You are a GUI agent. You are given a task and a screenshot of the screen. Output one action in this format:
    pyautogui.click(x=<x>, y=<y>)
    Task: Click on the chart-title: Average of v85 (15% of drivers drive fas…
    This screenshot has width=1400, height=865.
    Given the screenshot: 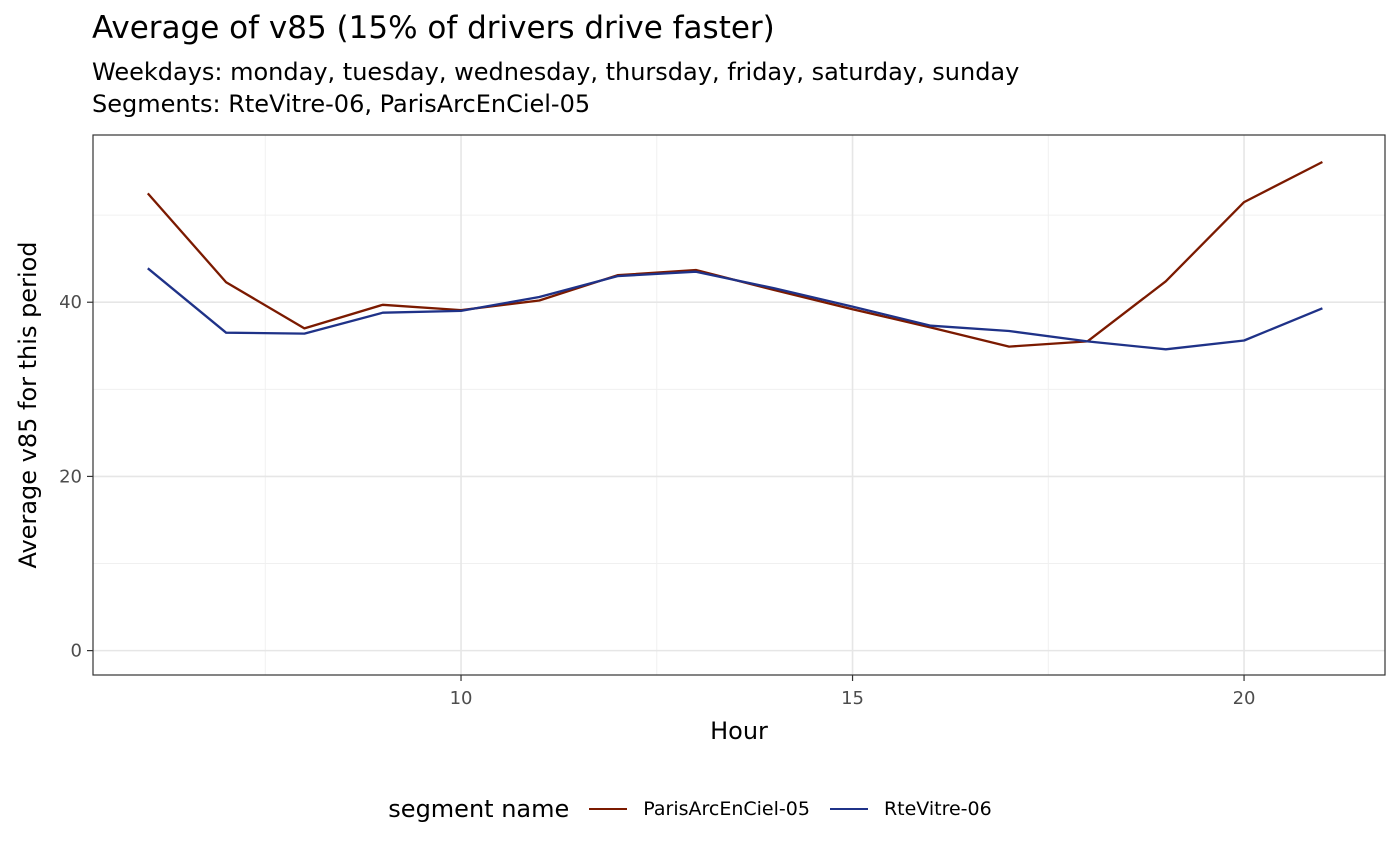 What is the action you would take?
    pyautogui.click(x=433, y=28)
    